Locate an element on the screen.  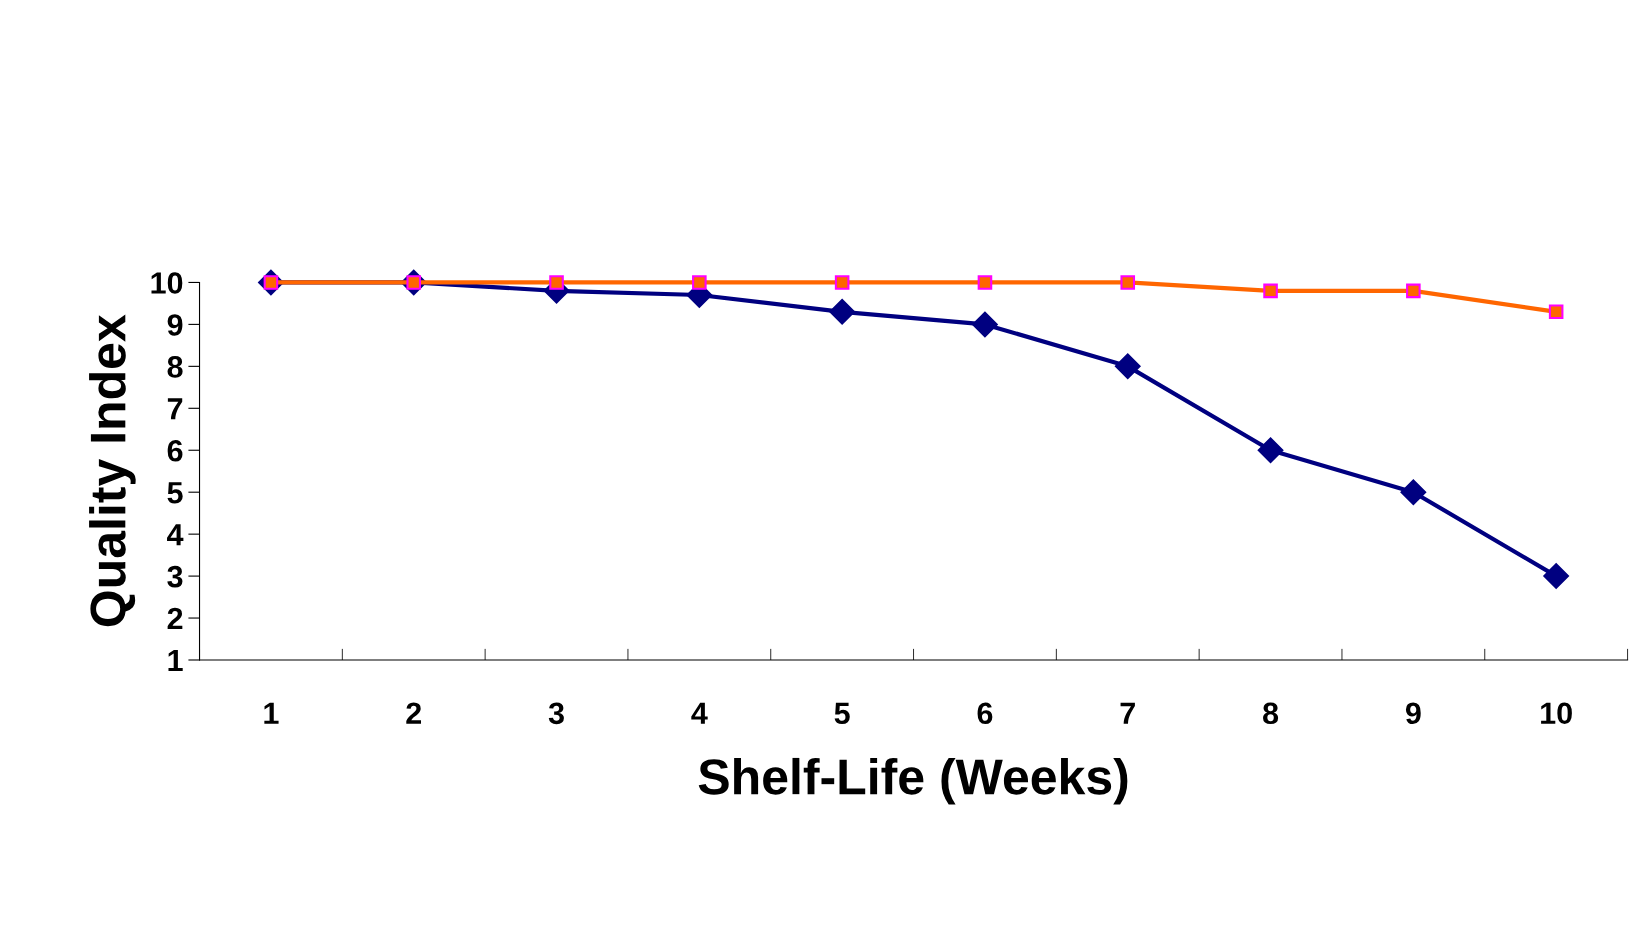
x-tick-label: 9 is located at coordinates (1413, 713).